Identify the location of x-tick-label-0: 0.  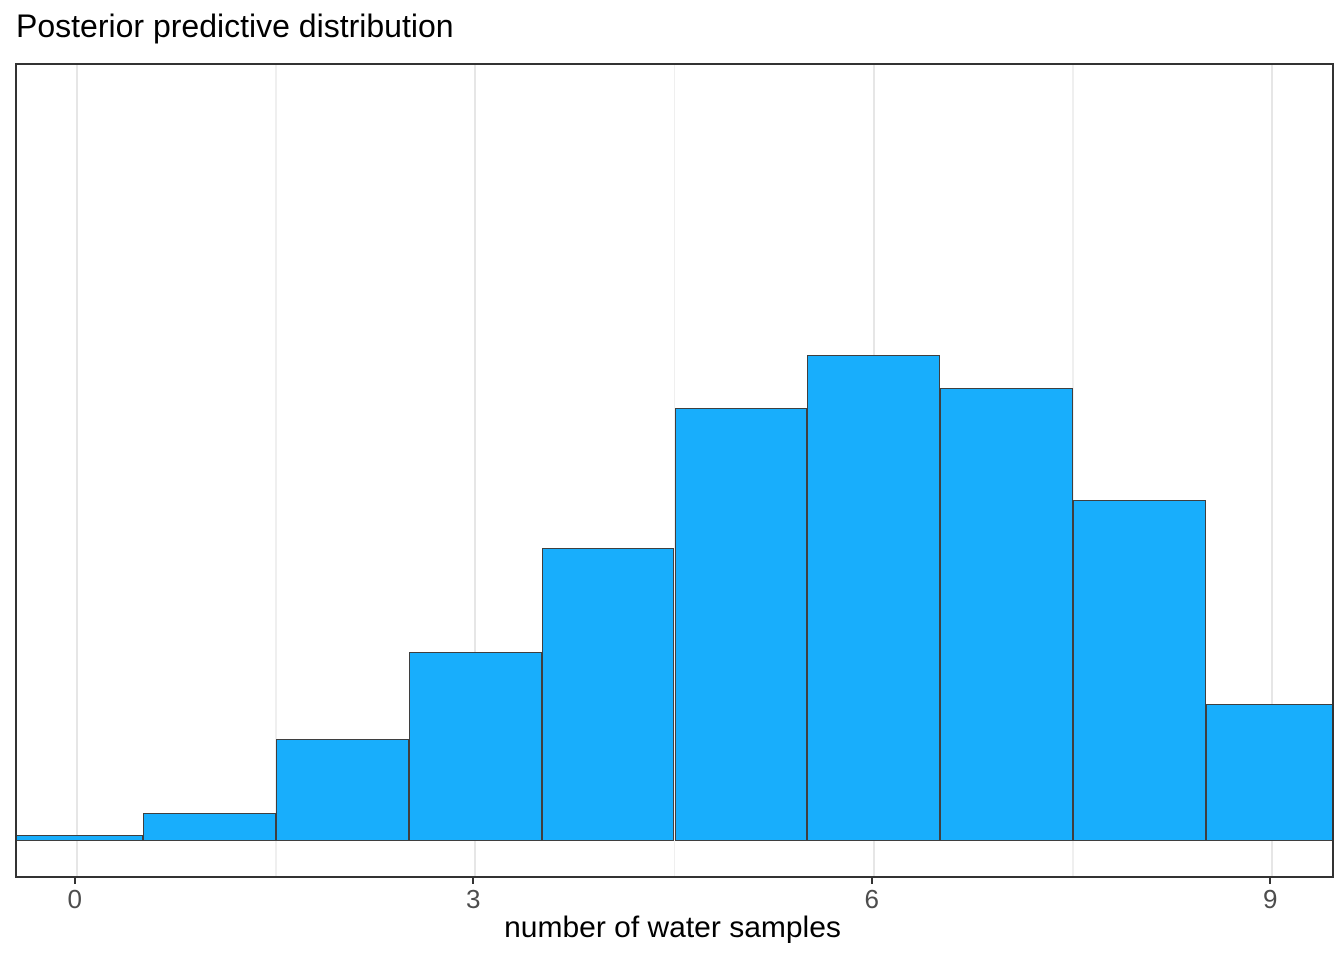
(74, 899).